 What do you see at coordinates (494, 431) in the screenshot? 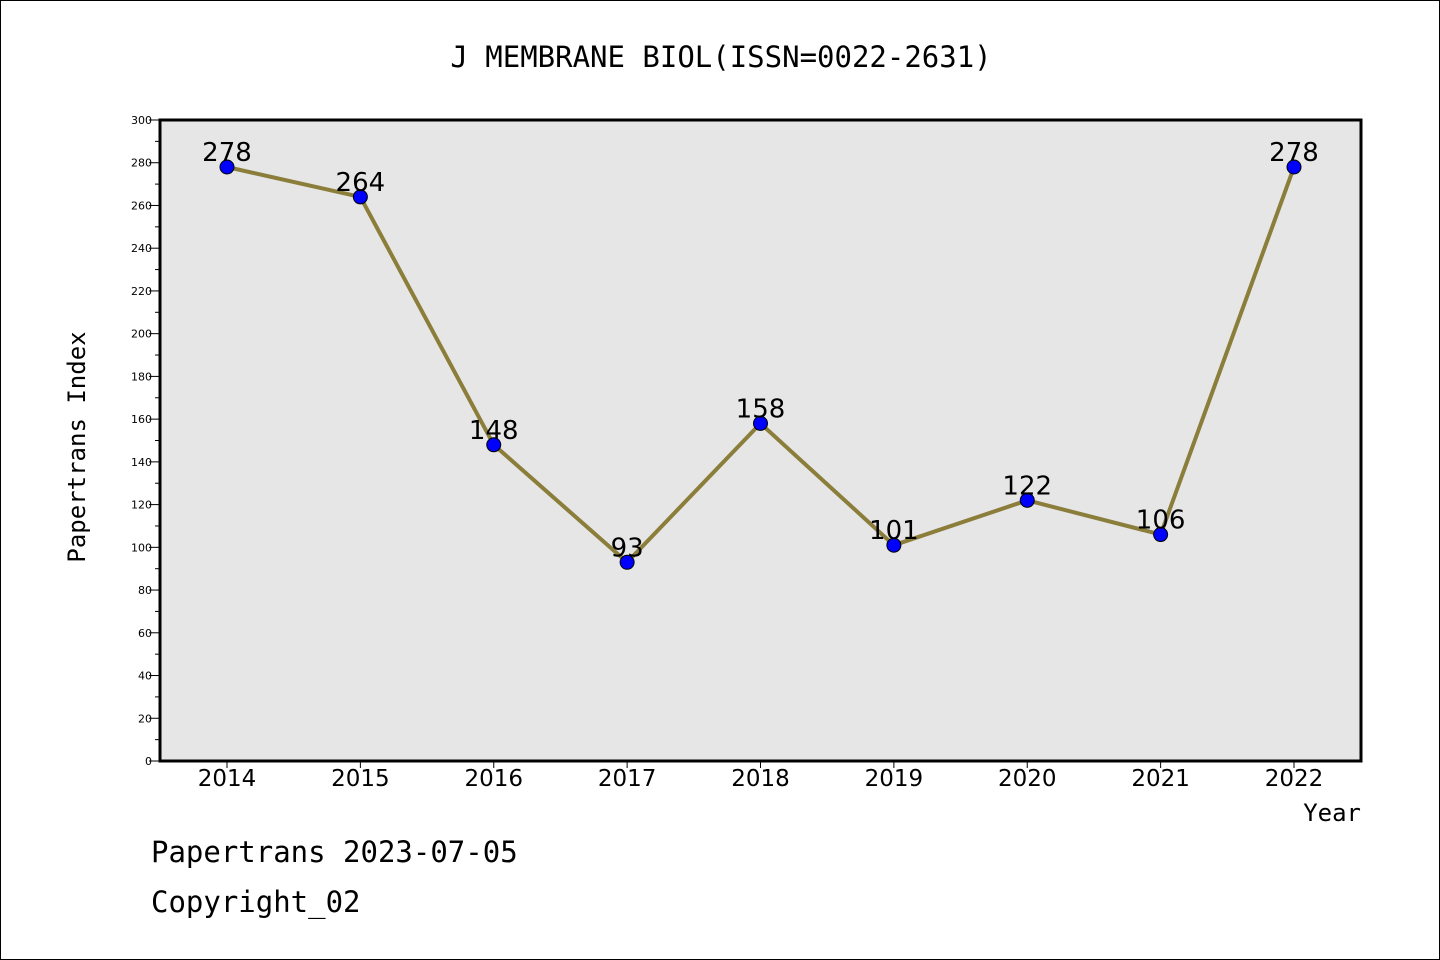
I see `data-label: 148` at bounding box center [494, 431].